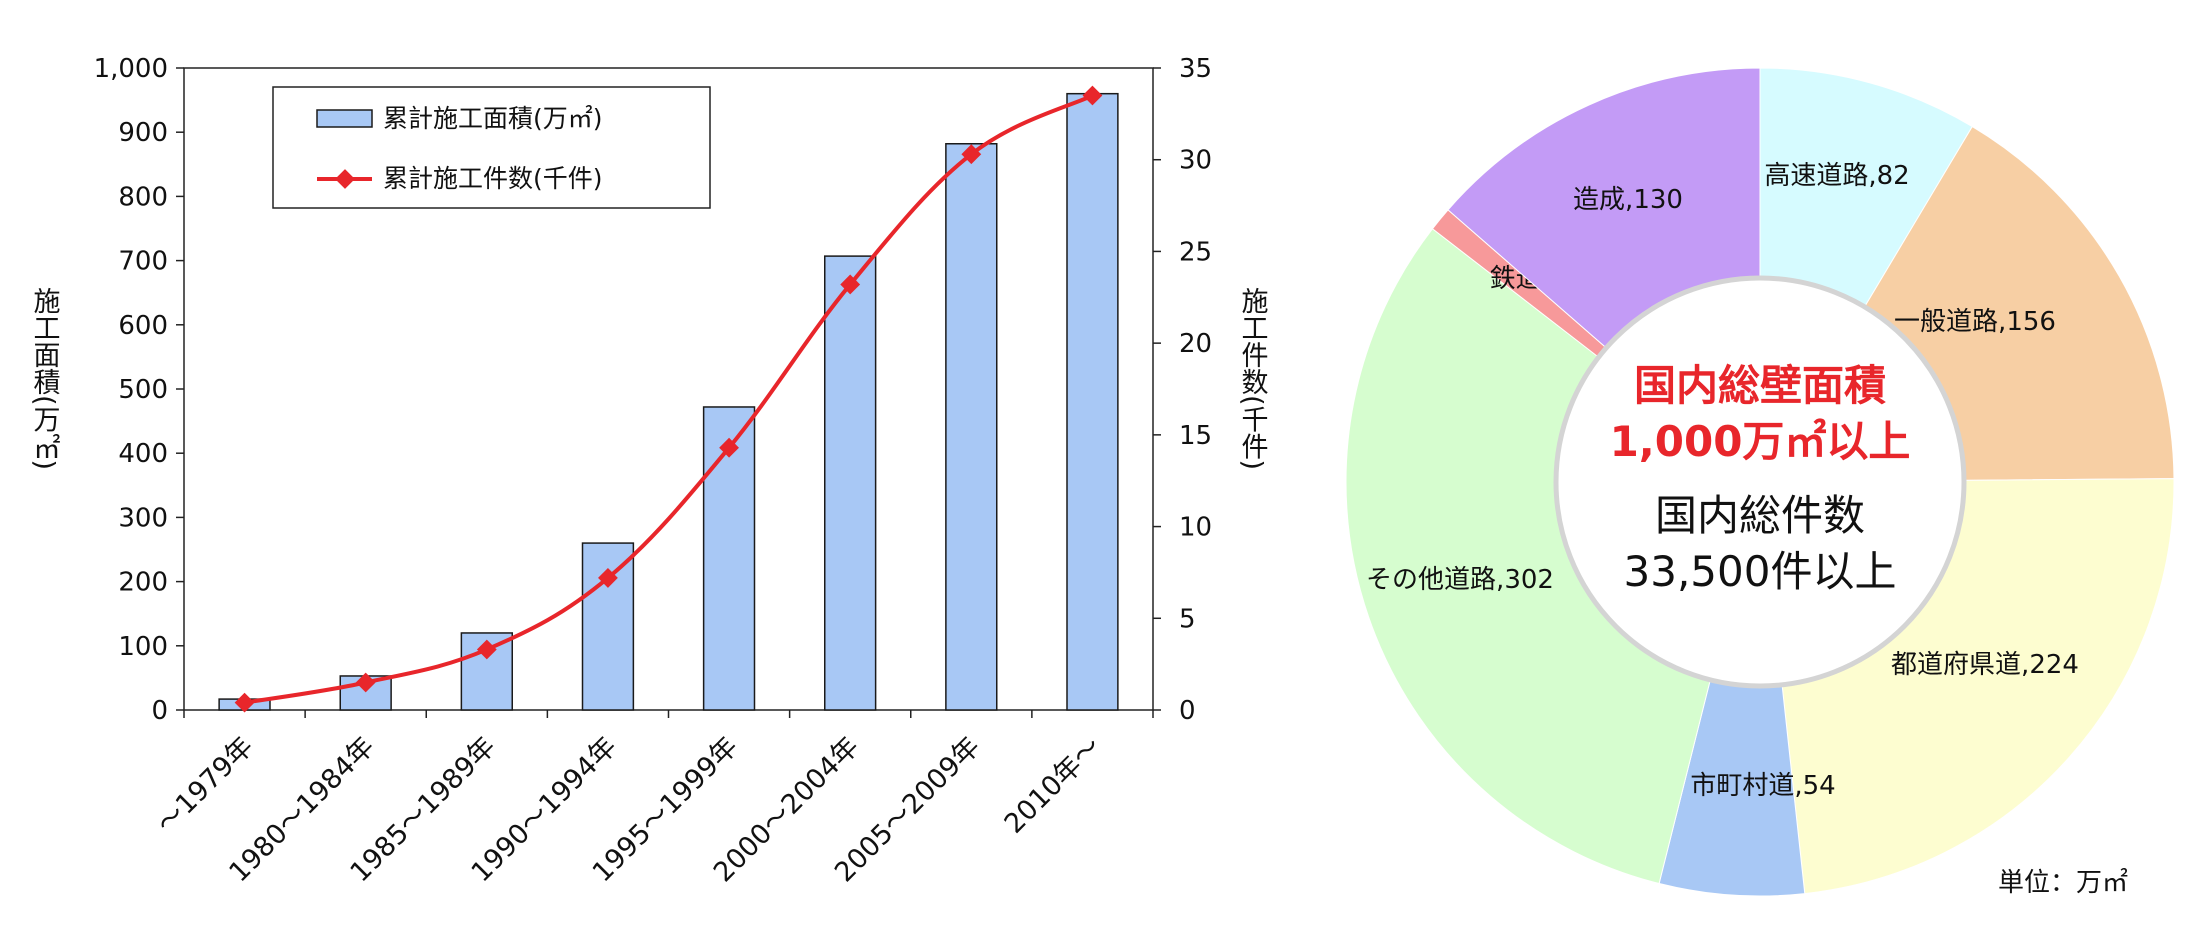 The height and width of the screenshot is (938, 2200). What do you see at coordinates (1819, 786) in the screenshot?
I see `slice-label-value: 54` at bounding box center [1819, 786].